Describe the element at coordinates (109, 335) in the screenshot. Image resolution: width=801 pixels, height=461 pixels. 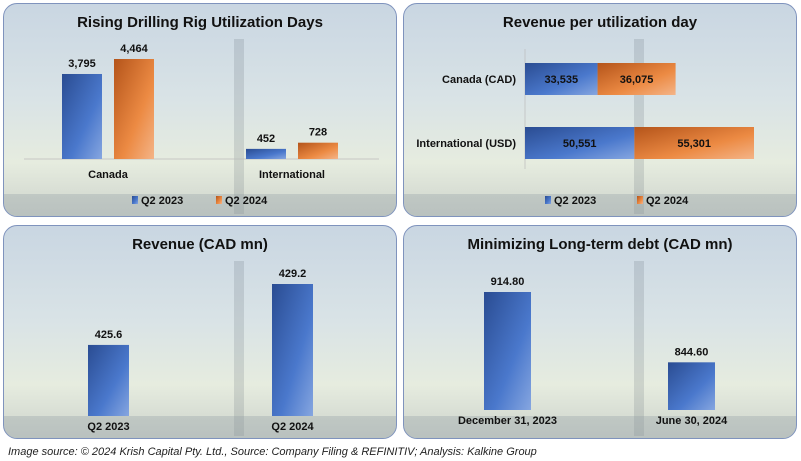
I see `data-label: 425.6` at that location.